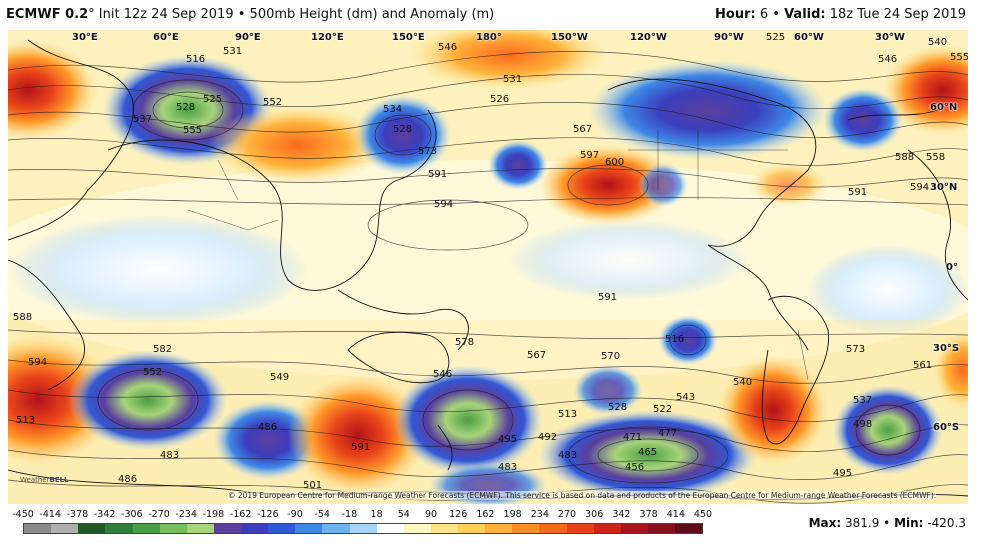  What do you see at coordinates (132, 514) in the screenshot?
I see `scale-tick-label: -306` at bounding box center [132, 514].